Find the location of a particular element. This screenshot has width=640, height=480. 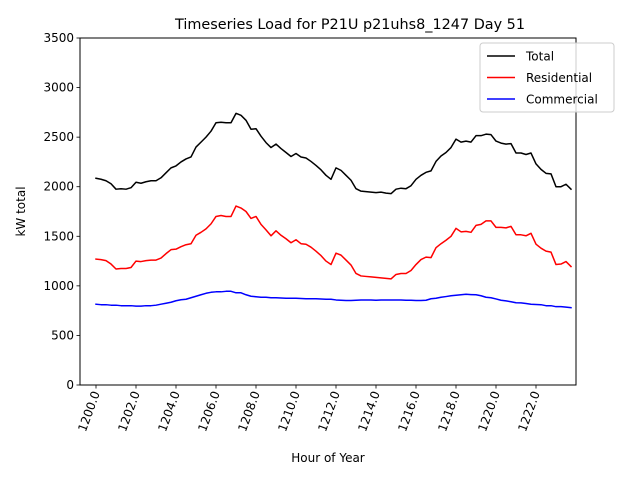

y-axis: 0 500 1000 1500 2000 2500 3000 3500 is located at coordinates (61, 211).